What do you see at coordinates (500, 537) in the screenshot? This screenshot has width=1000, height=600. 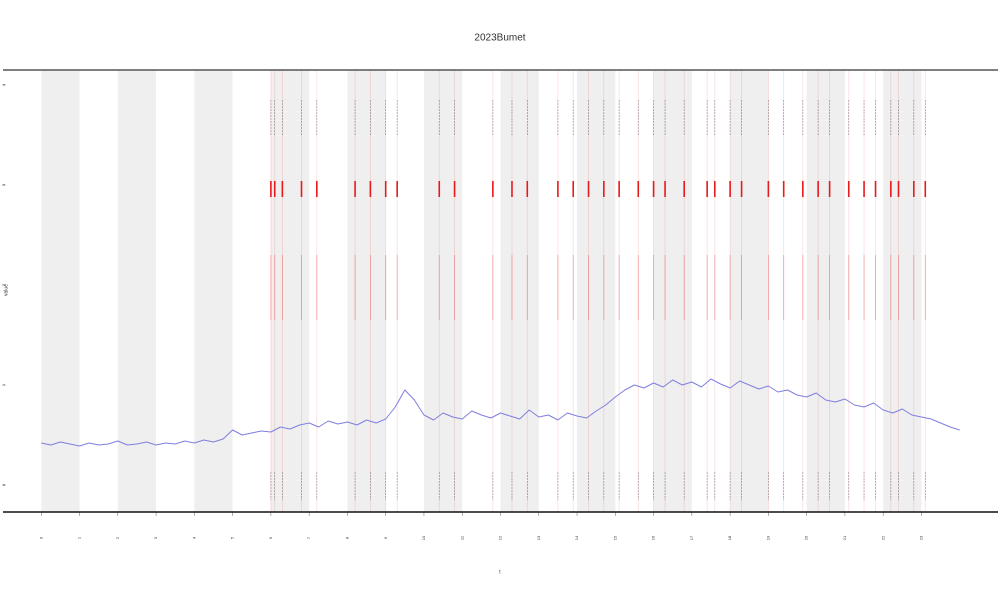 I see `x-tick-label: 12` at bounding box center [500, 537].